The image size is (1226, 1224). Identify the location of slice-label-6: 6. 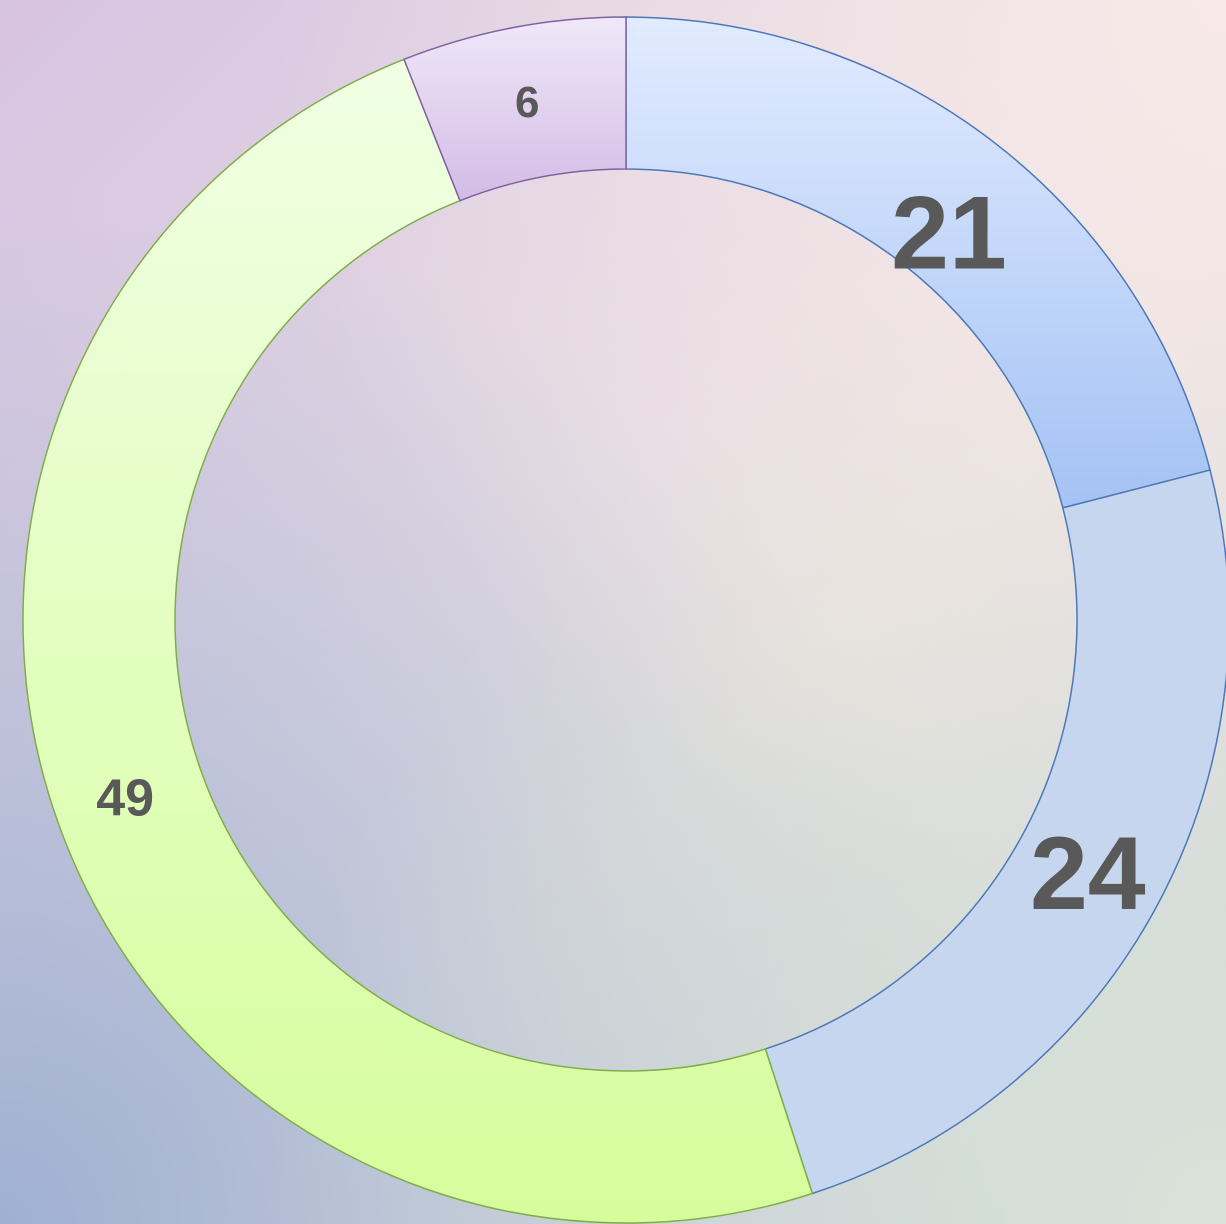
(527, 102).